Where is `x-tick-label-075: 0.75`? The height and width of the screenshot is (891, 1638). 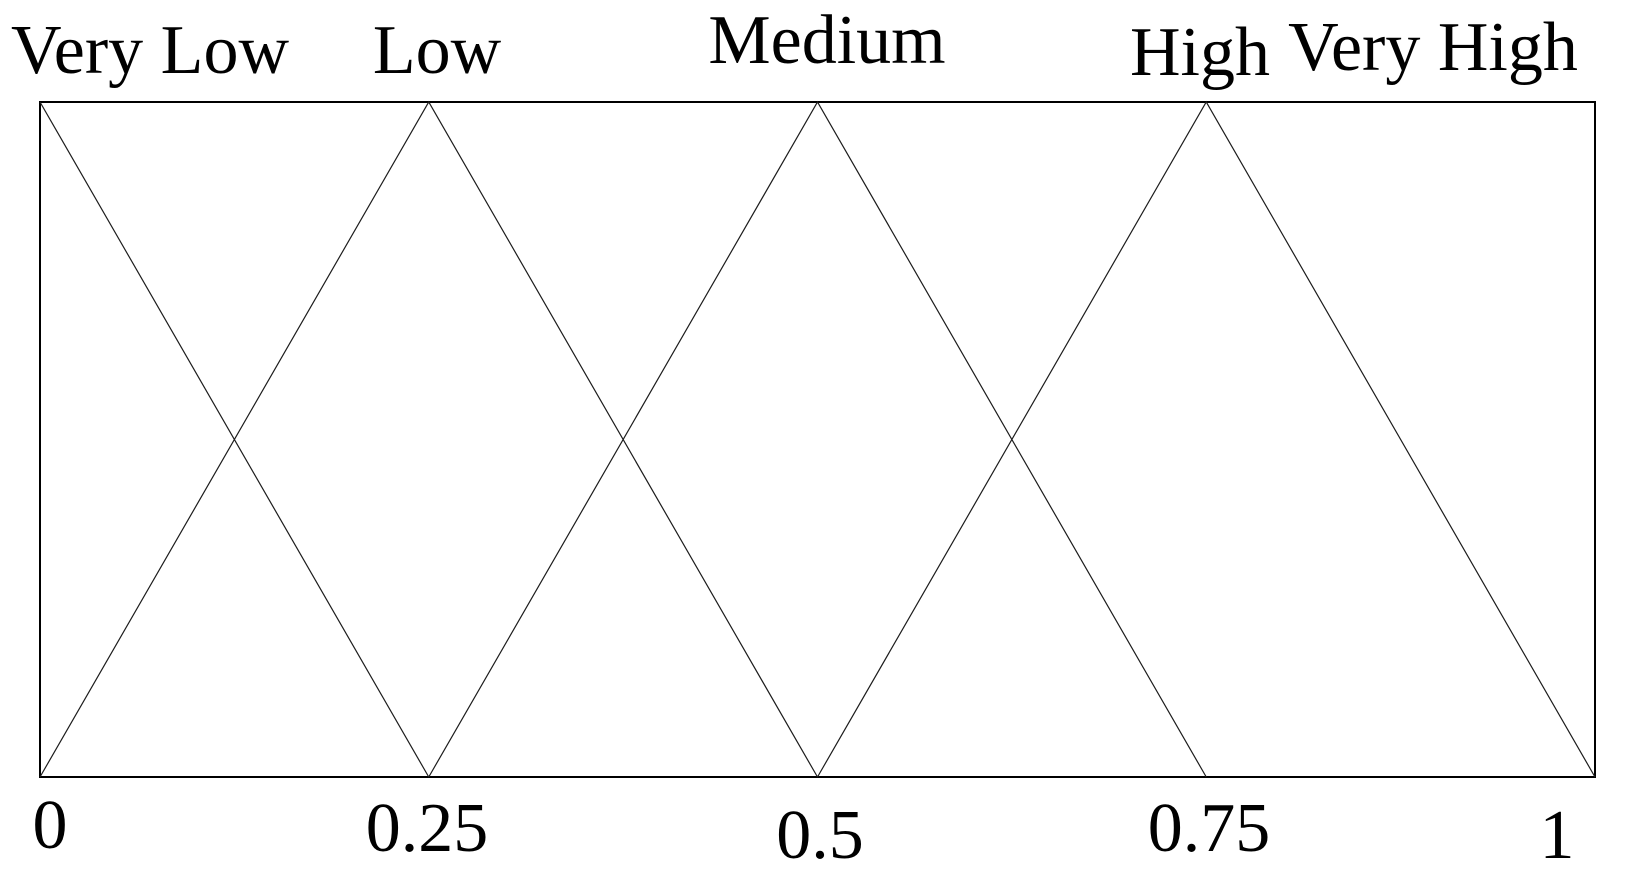 x-tick-label-075: 0.75 is located at coordinates (1209, 828).